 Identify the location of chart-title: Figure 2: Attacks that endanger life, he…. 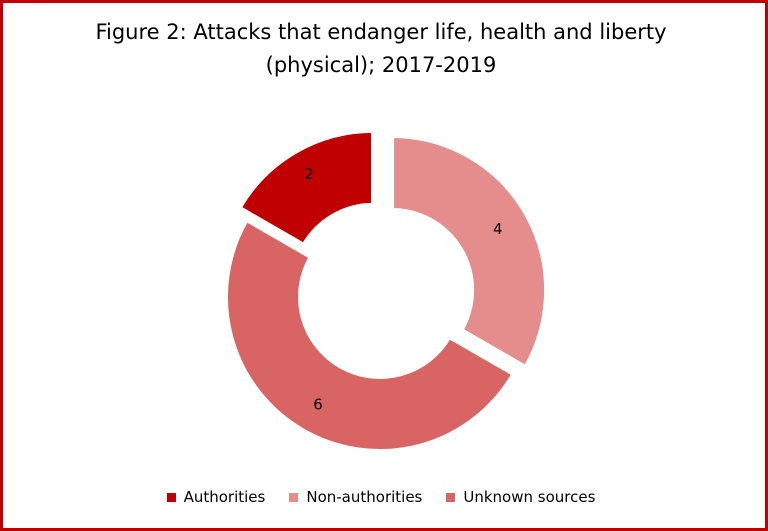
(381, 49).